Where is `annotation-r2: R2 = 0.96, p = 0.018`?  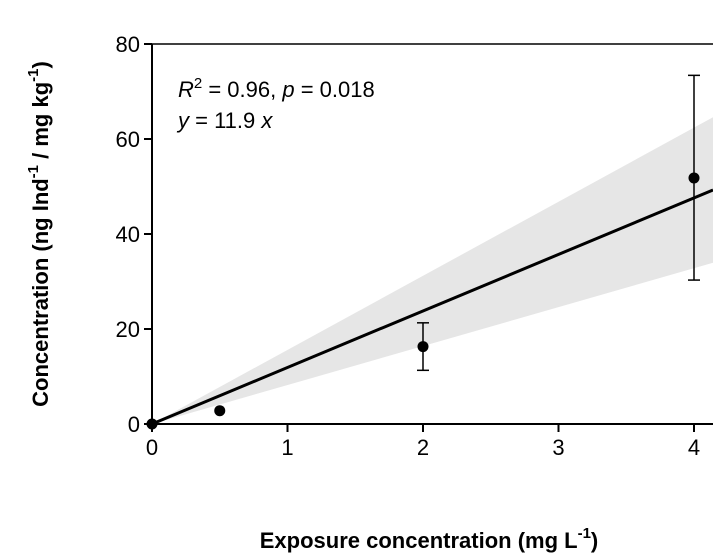 annotation-r2: R2 = 0.96, p = 0.018 is located at coordinates (276, 88).